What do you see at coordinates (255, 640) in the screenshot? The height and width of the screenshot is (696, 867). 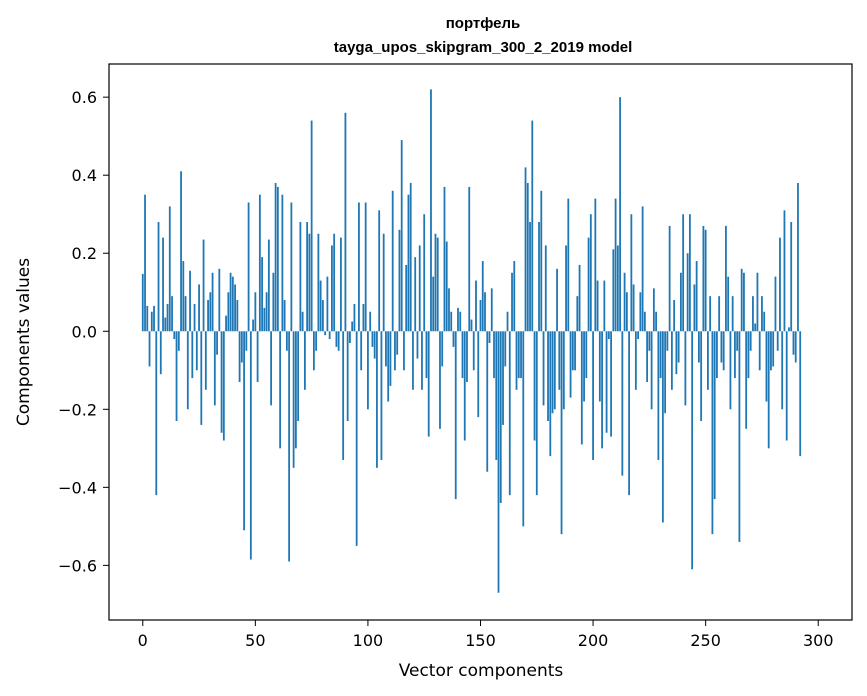 I see `x-tick-label: 50` at bounding box center [255, 640].